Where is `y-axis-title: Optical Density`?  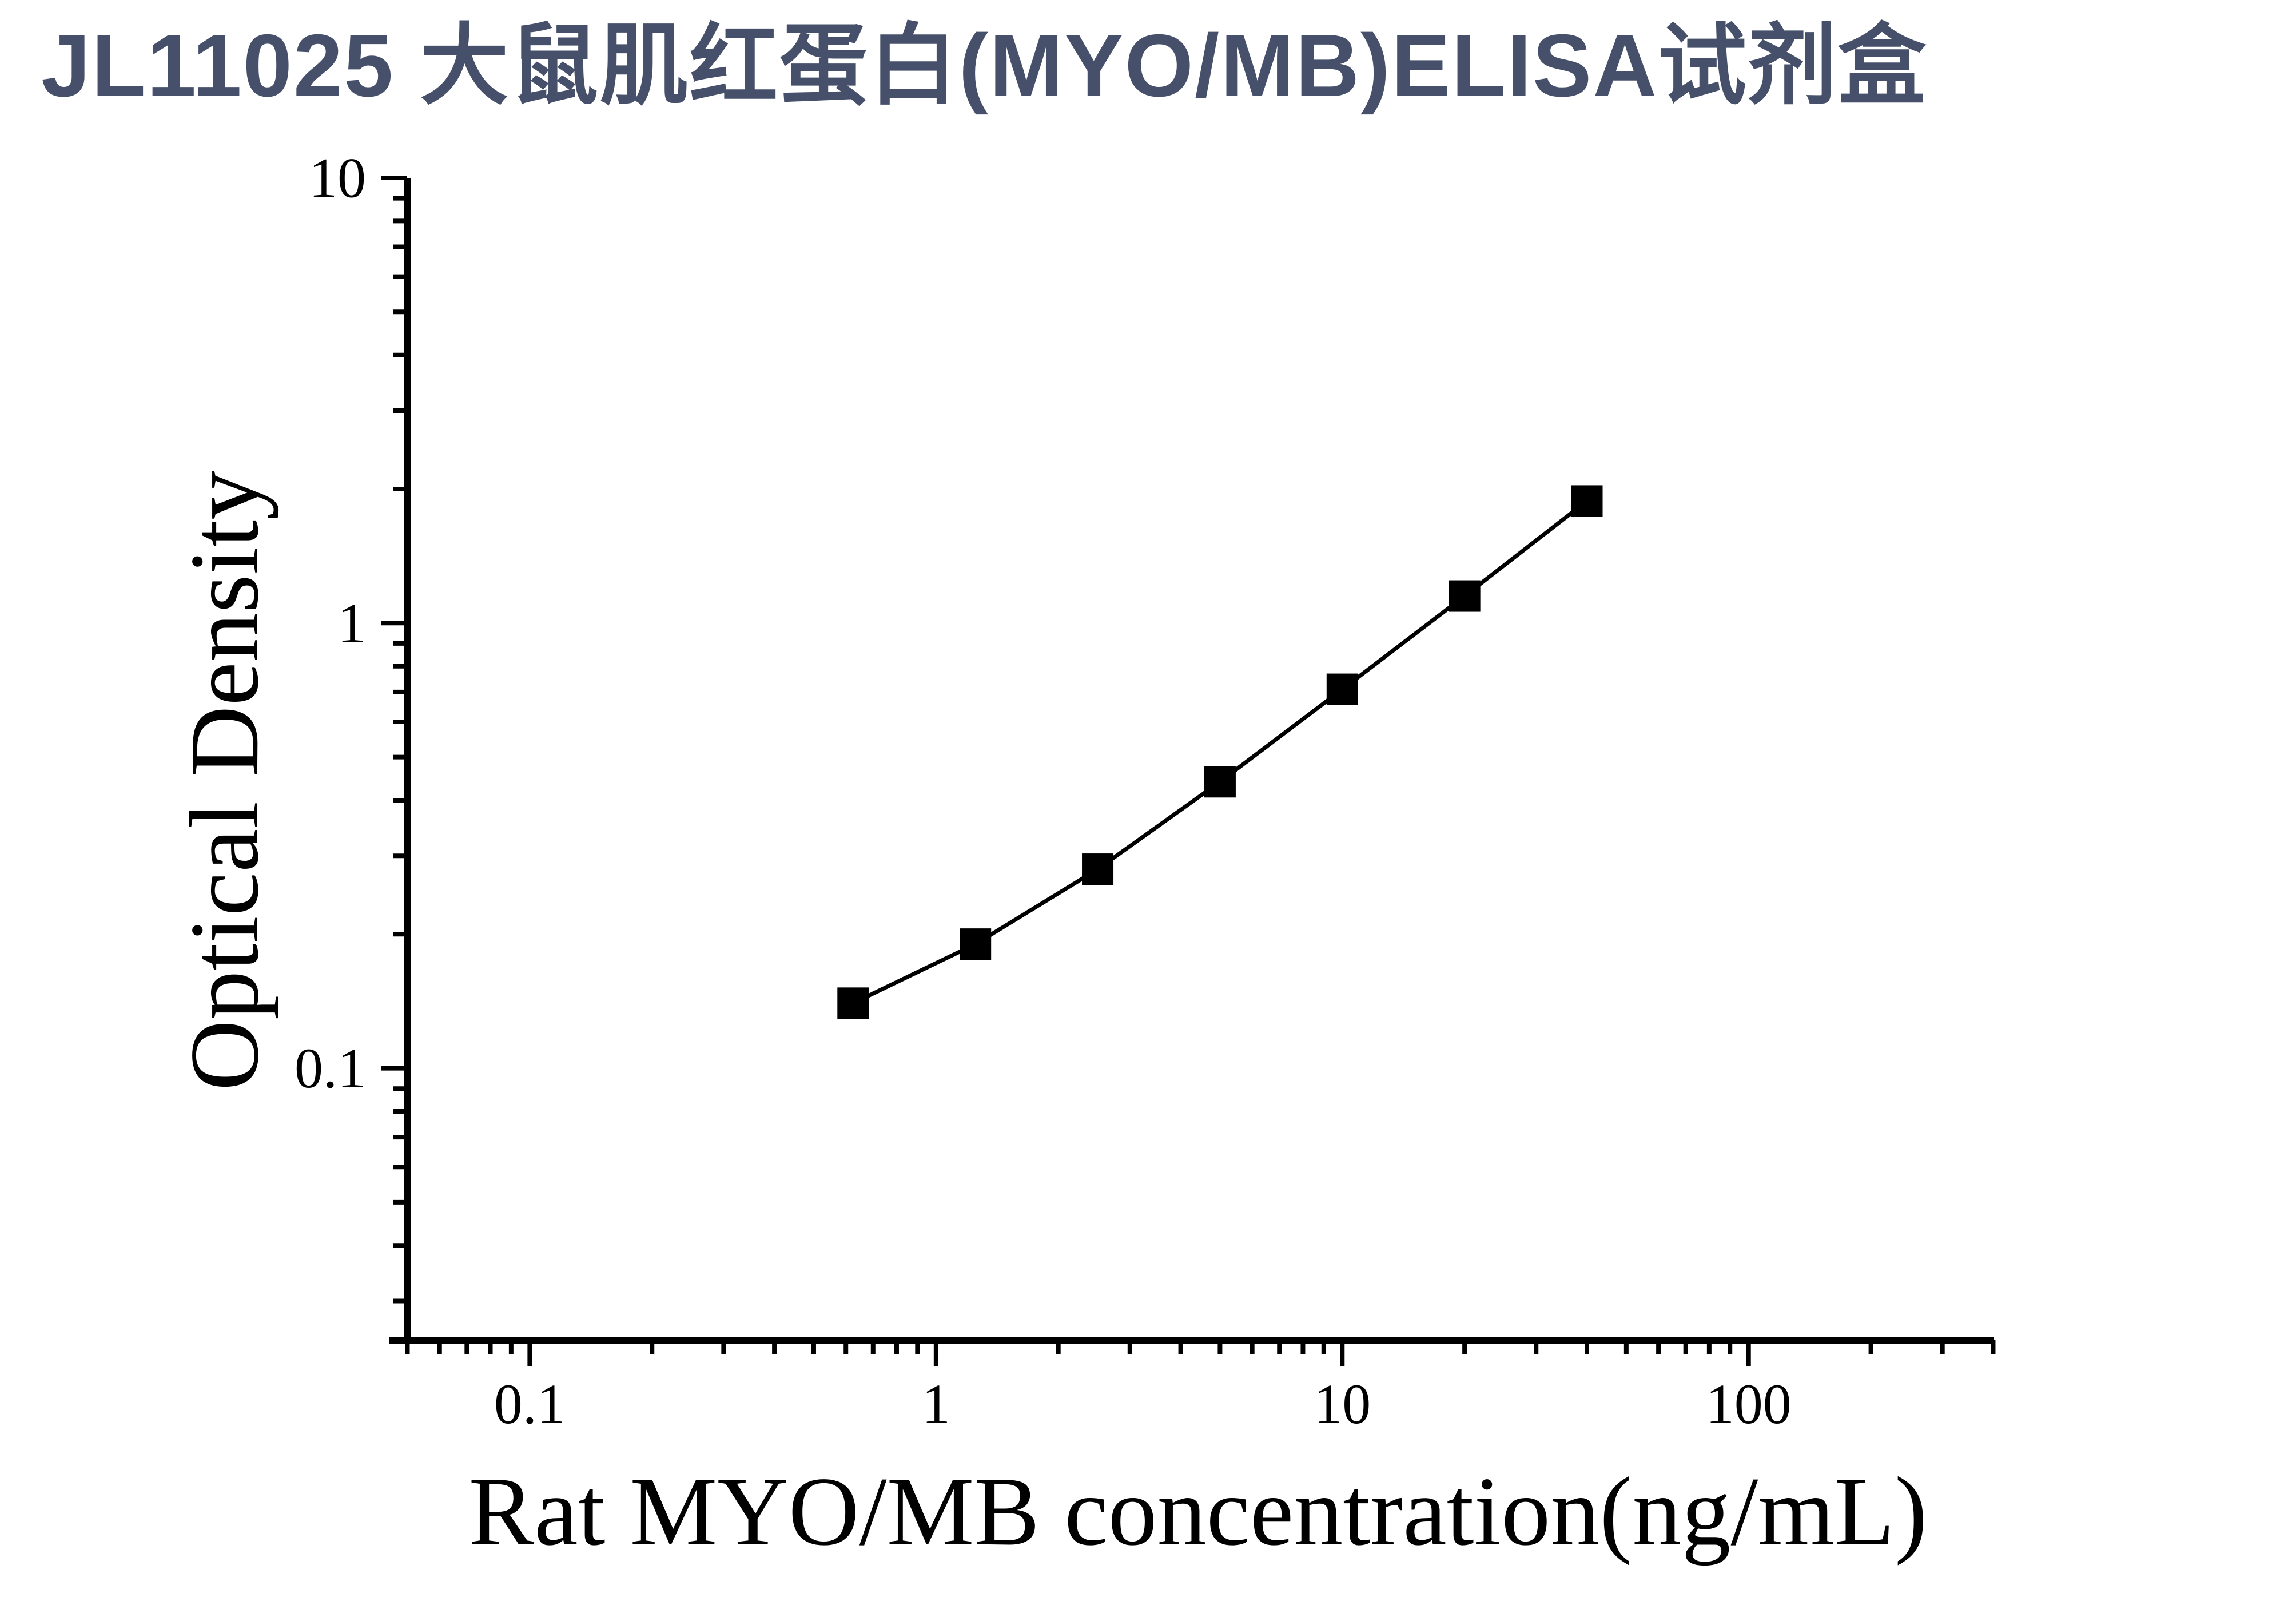
y-axis-title: Optical Density is located at coordinates (225, 781).